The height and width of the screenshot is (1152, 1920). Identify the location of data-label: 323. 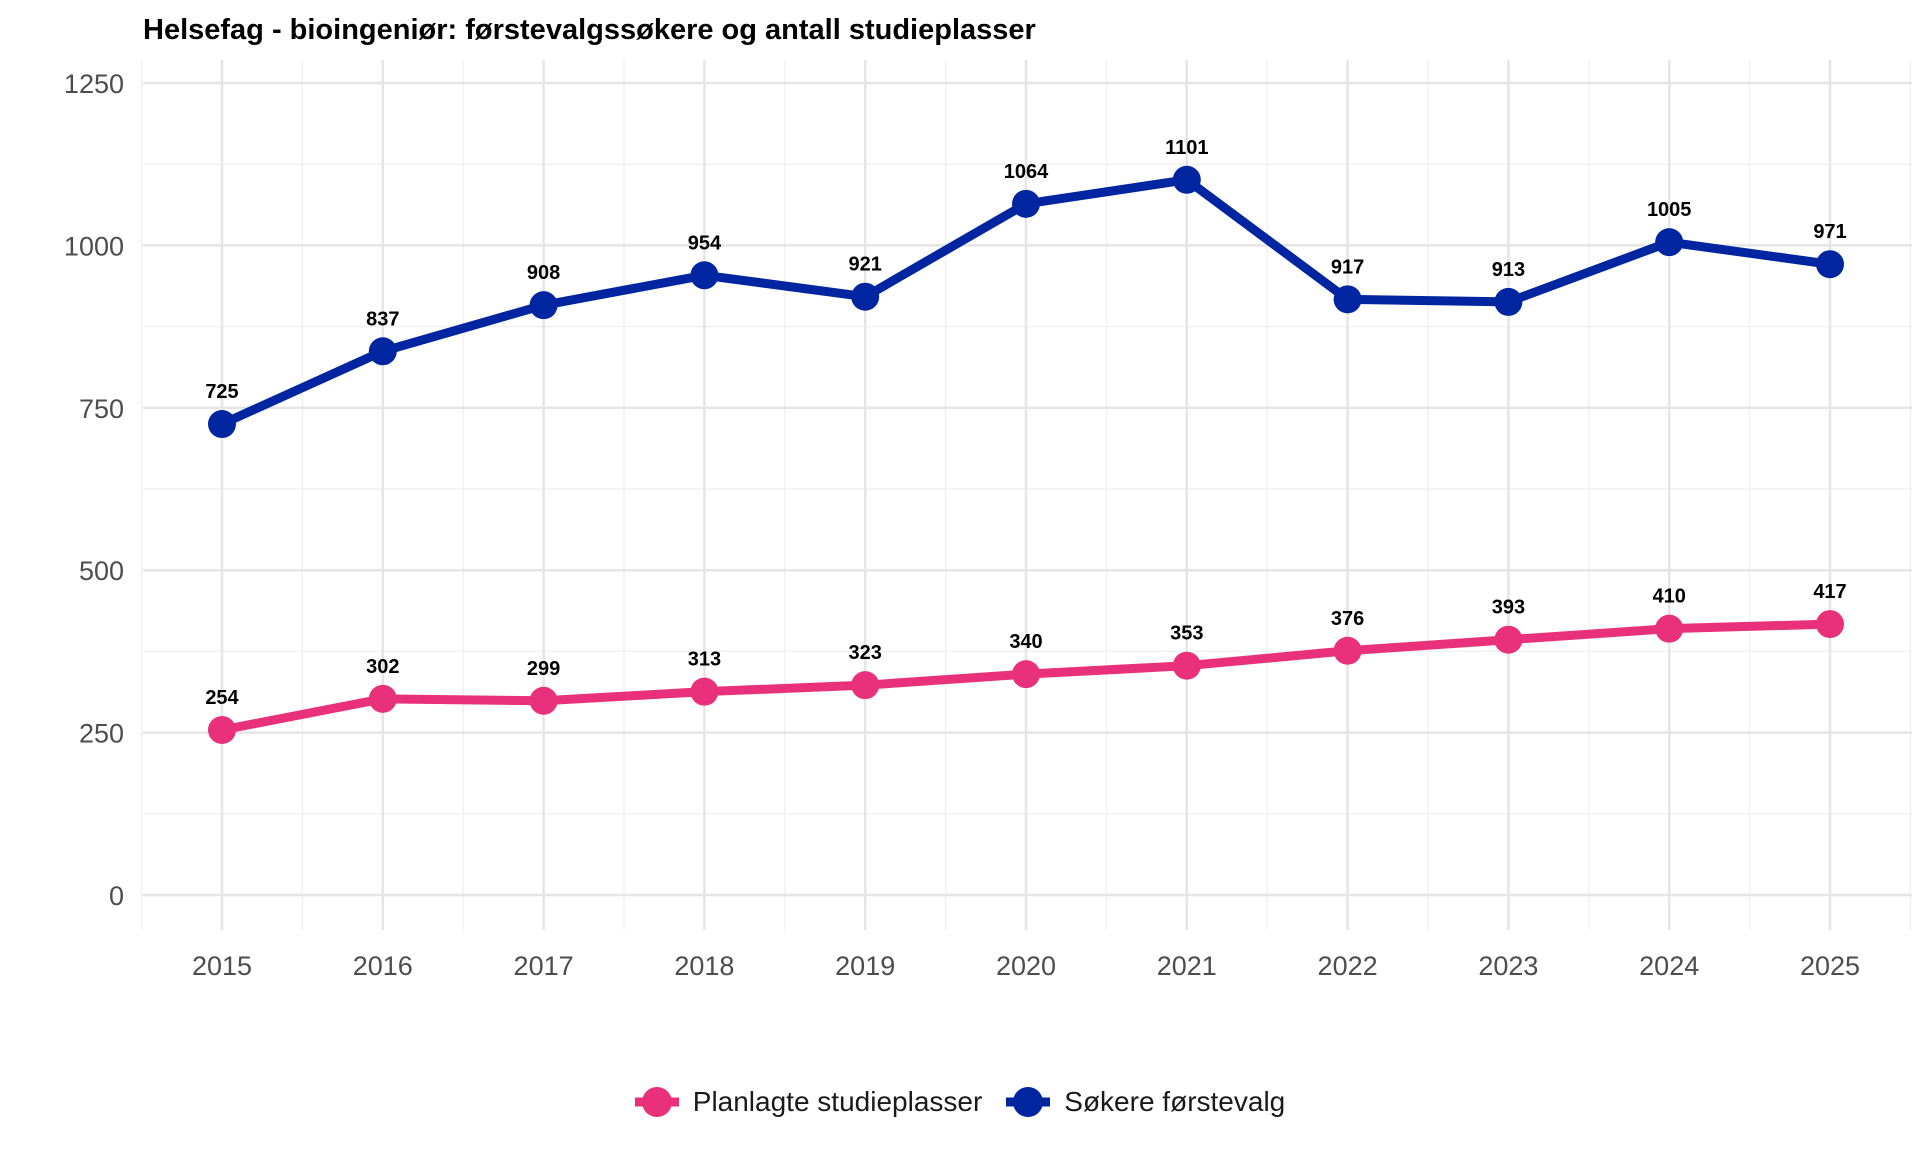
(865, 653).